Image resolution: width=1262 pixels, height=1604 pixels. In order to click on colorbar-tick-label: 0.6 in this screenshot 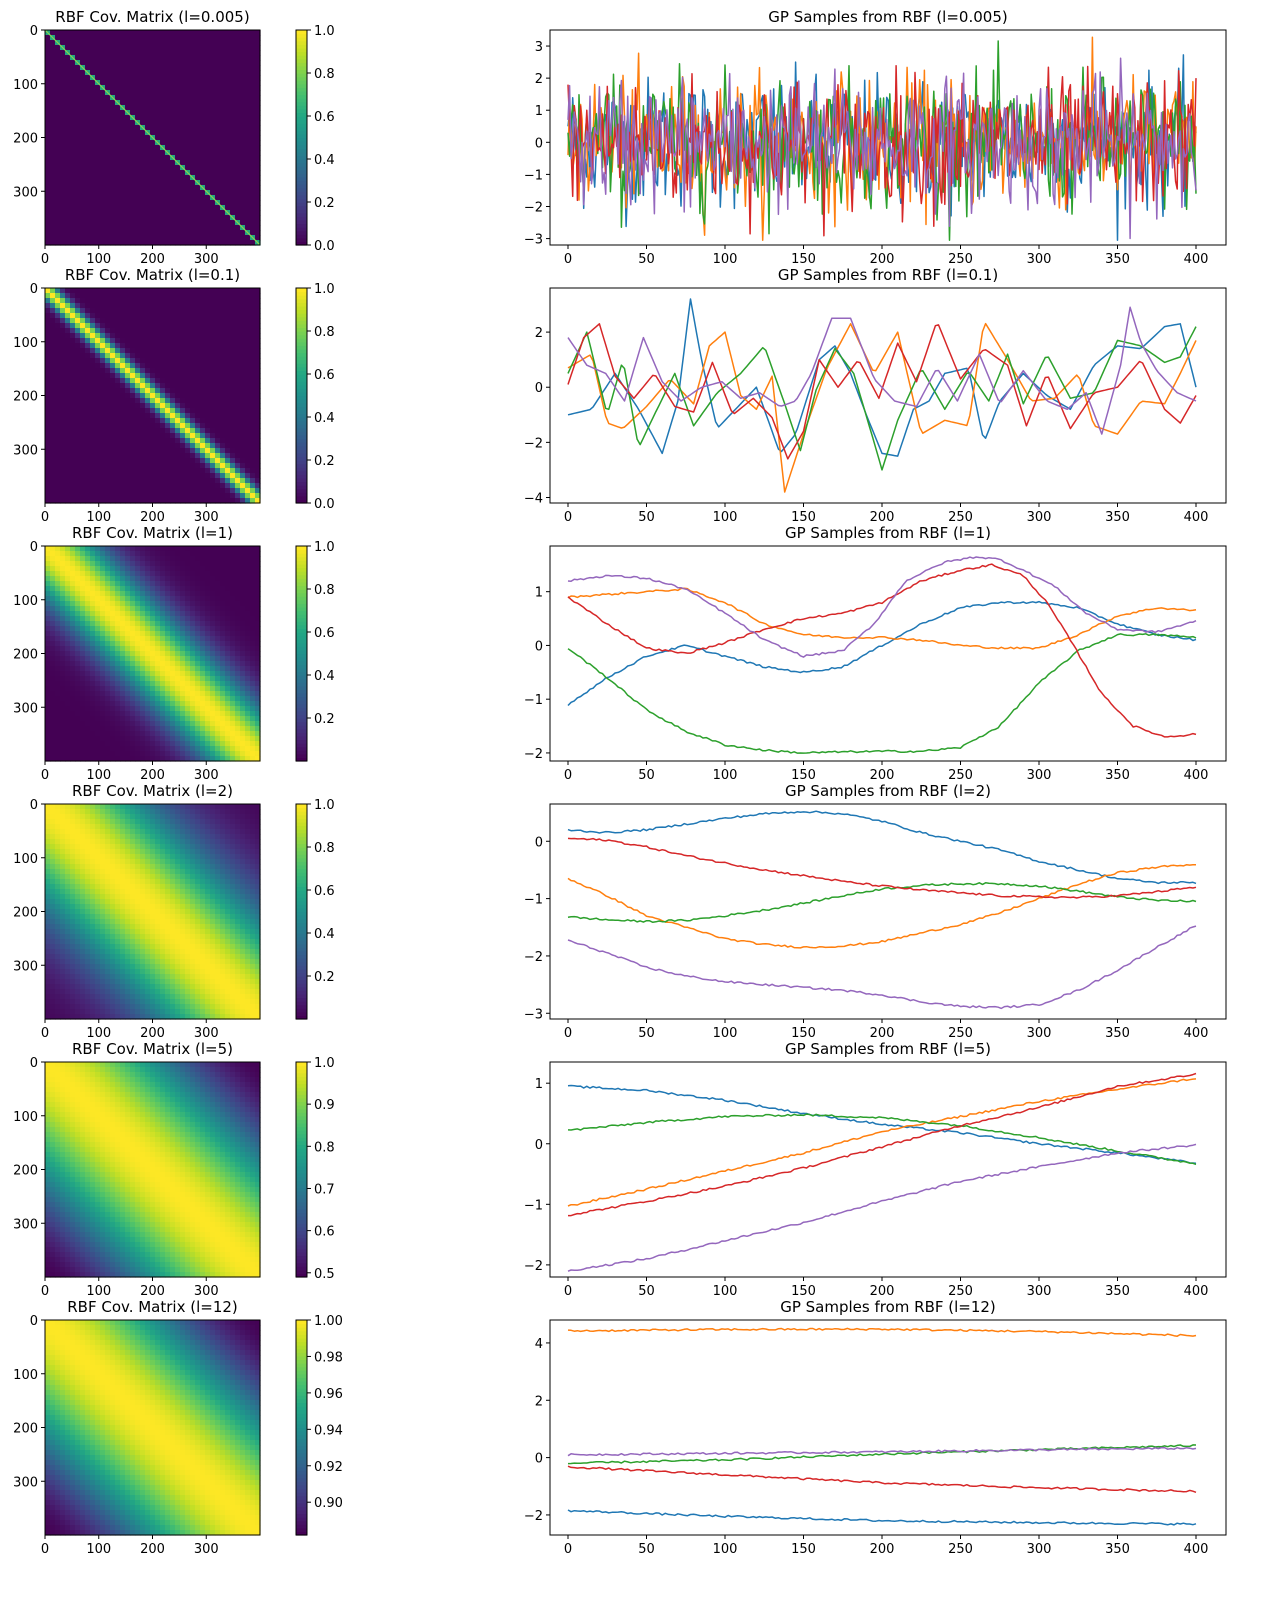, I will do `click(324, 375)`.